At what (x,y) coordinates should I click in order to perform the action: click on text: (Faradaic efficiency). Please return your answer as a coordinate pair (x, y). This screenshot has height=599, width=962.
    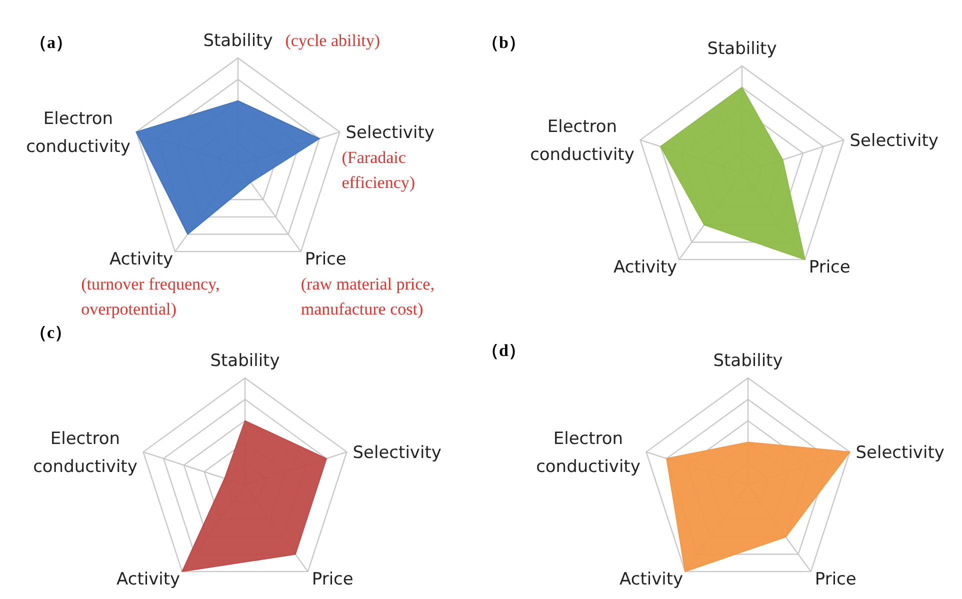
    Looking at the image, I should click on (379, 170).